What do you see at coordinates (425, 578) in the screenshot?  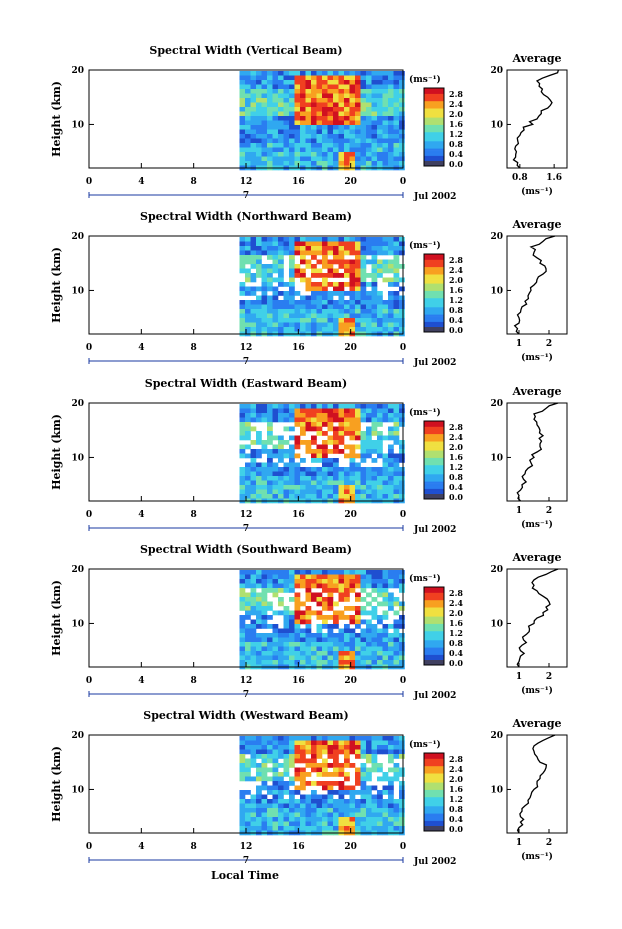 I see `colorbar-unit: (ms⁻¹)` at bounding box center [425, 578].